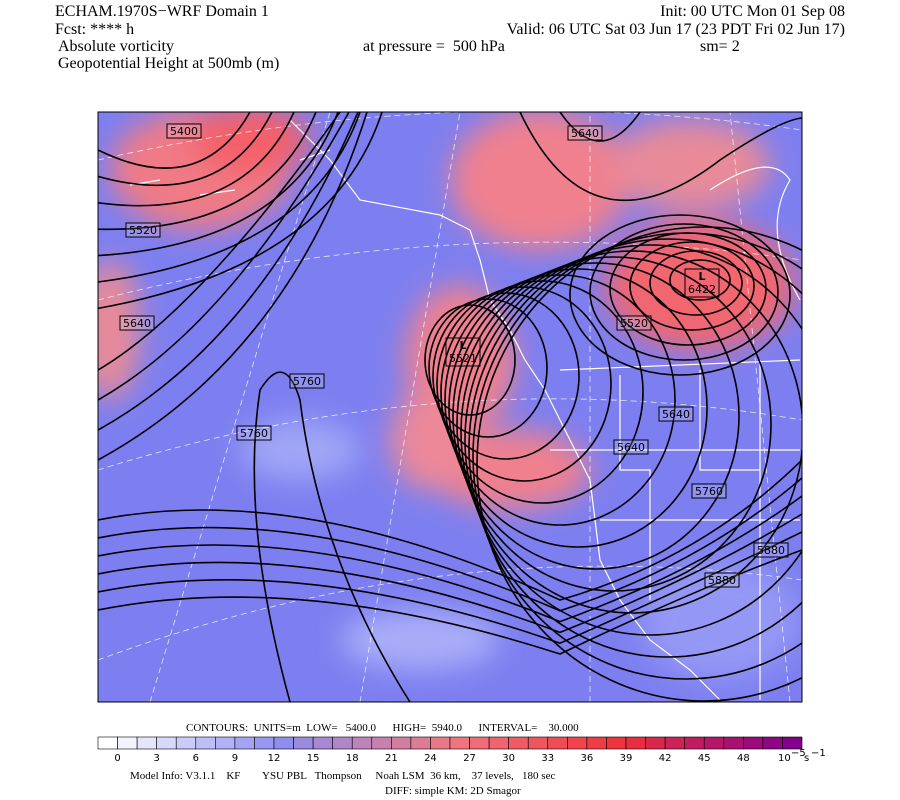 Image resolution: width=900 pixels, height=800 pixels. I want to click on field: Absolute vorticity, so click(116, 46).